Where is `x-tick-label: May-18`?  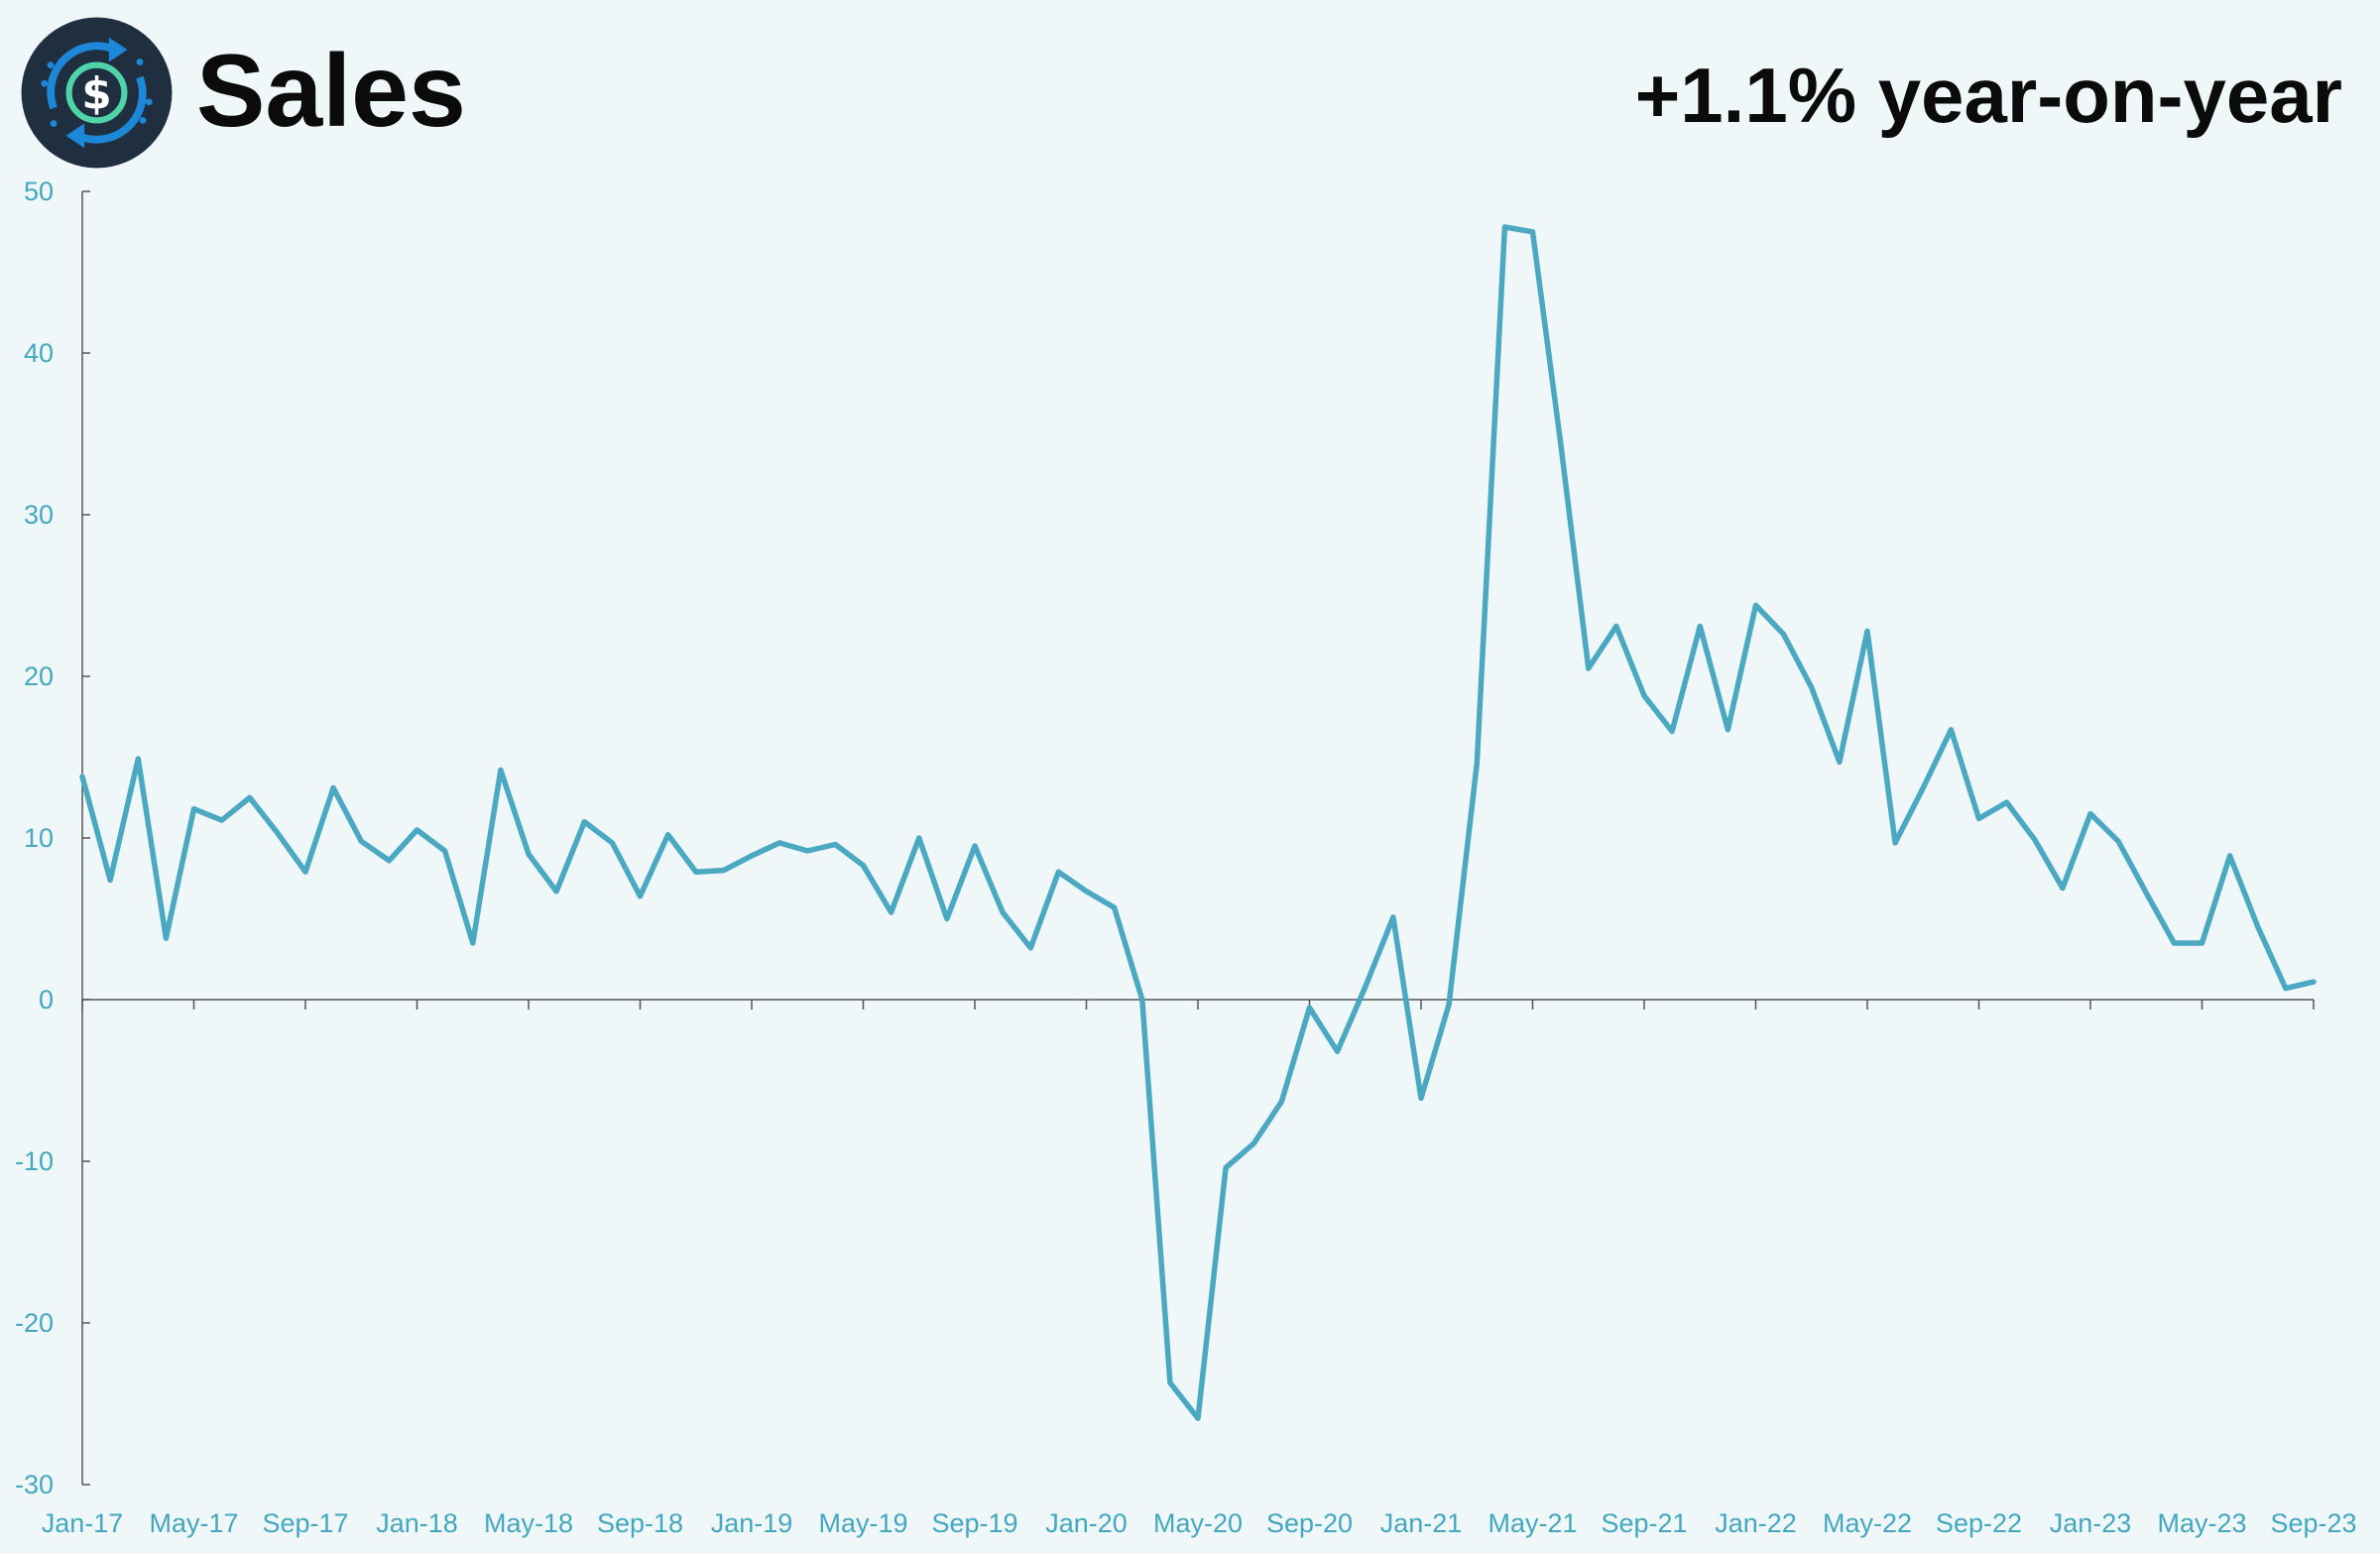 x-tick-label: May-18 is located at coordinates (528, 1523).